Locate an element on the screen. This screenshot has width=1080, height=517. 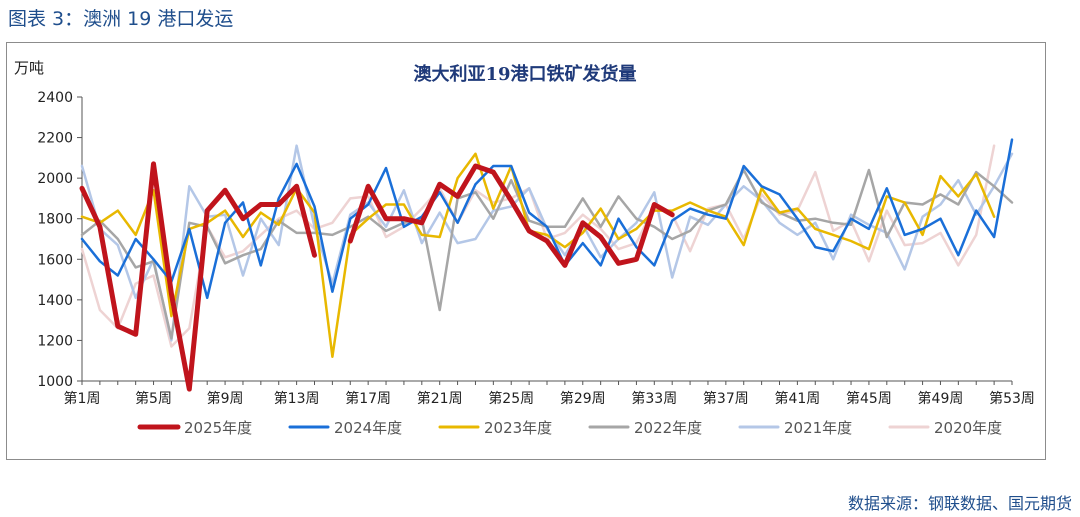
legend: 2025年度 2024年度 2023年度 2022年度 2021年度 2020年度 is located at coordinates (569, 428).